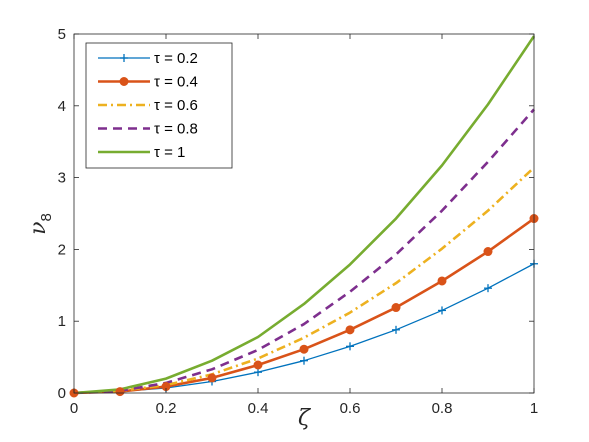  What do you see at coordinates (62, 178) in the screenshot?
I see `y-tick-label: 3` at bounding box center [62, 178].